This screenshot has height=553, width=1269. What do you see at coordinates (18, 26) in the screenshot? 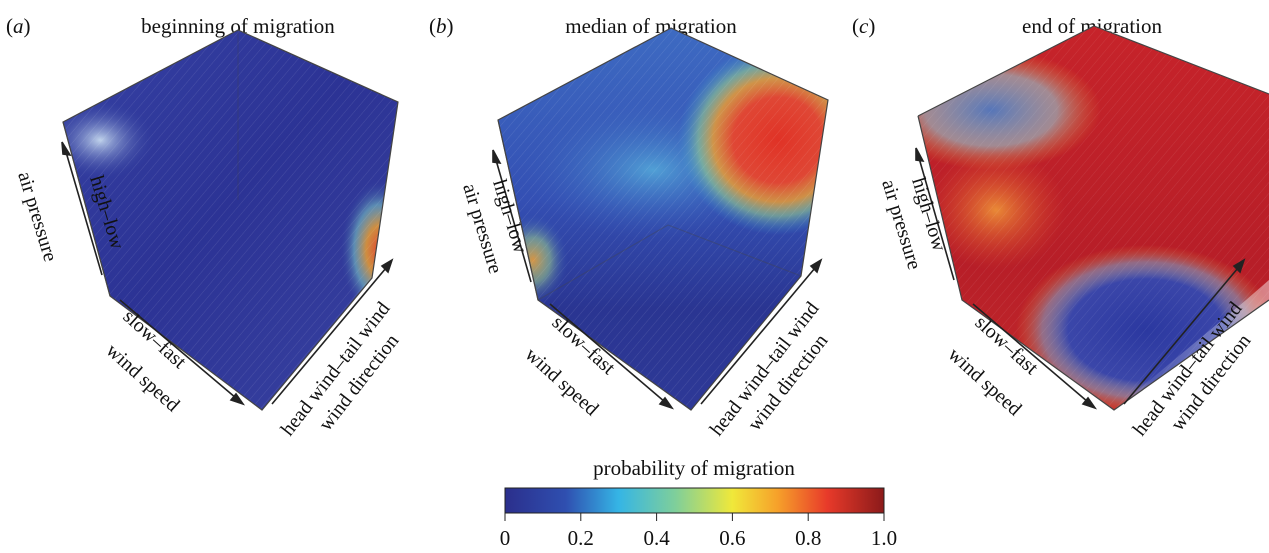
I see `panel-letter: (a)` at bounding box center [18, 26].